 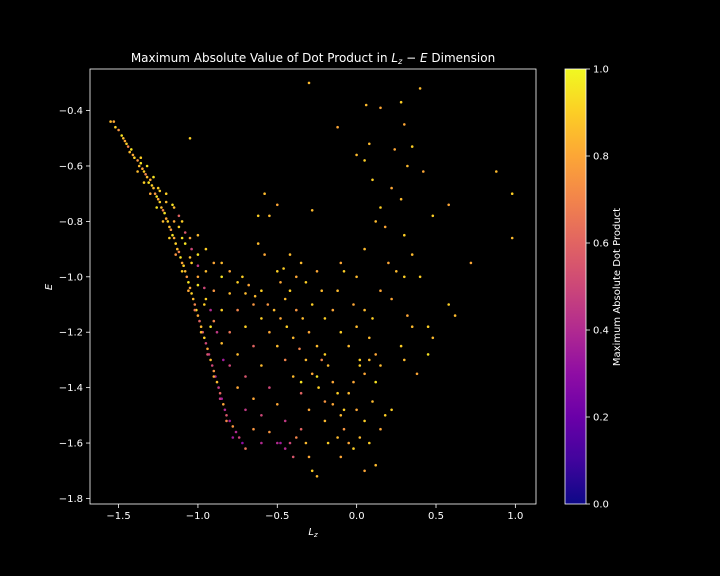 What do you see at coordinates (400, 61) in the screenshot?
I see `chart-title-lz-sub: z` at bounding box center [400, 61].